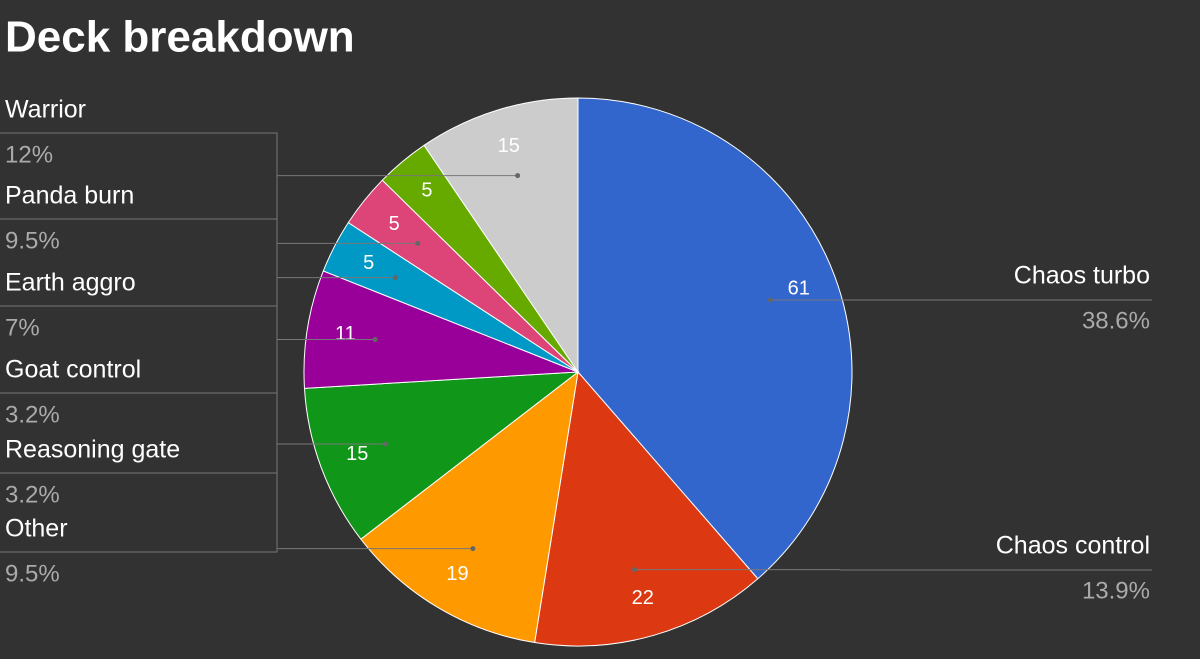  Describe the element at coordinates (643, 598) in the screenshot. I see `slice-value-label: 22` at that location.